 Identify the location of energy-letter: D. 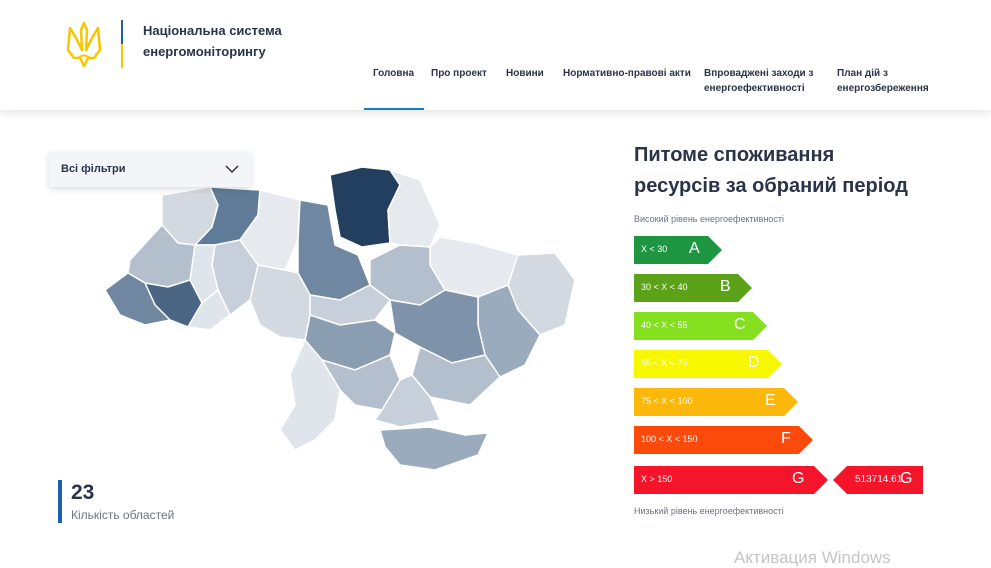
(754, 362).